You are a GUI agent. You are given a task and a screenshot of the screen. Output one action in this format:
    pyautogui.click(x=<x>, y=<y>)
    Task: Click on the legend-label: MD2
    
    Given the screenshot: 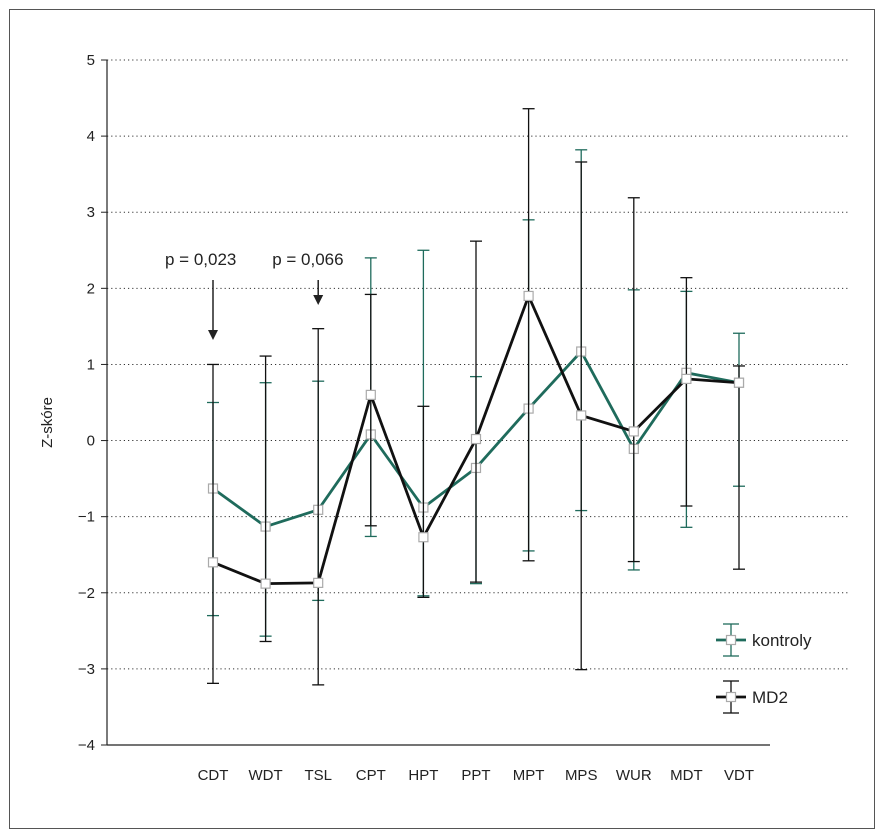 What is the action you would take?
    pyautogui.click(x=770, y=697)
    